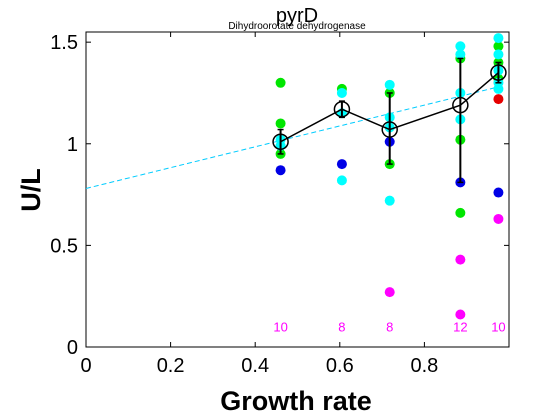 The height and width of the screenshot is (420, 560). I want to click on y-axis-label: U/L, so click(31, 190).